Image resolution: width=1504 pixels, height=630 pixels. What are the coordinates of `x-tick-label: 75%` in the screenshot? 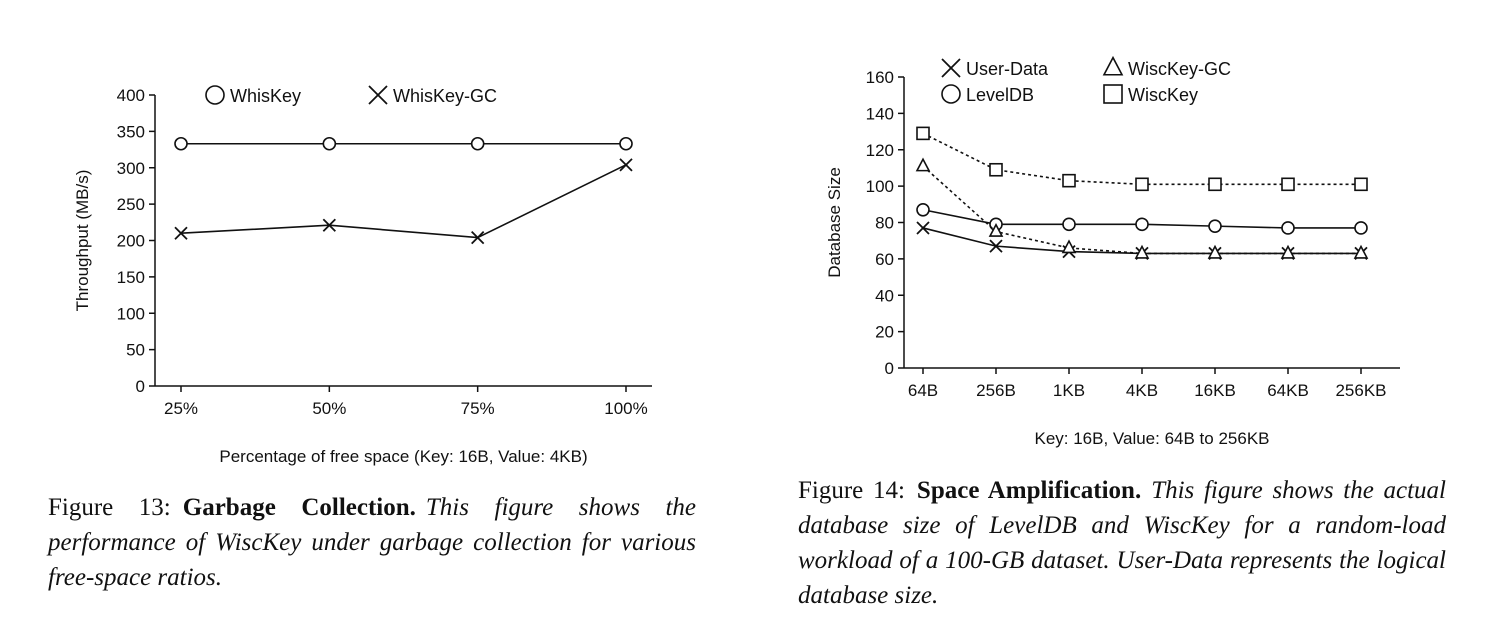 It's located at (478, 408).